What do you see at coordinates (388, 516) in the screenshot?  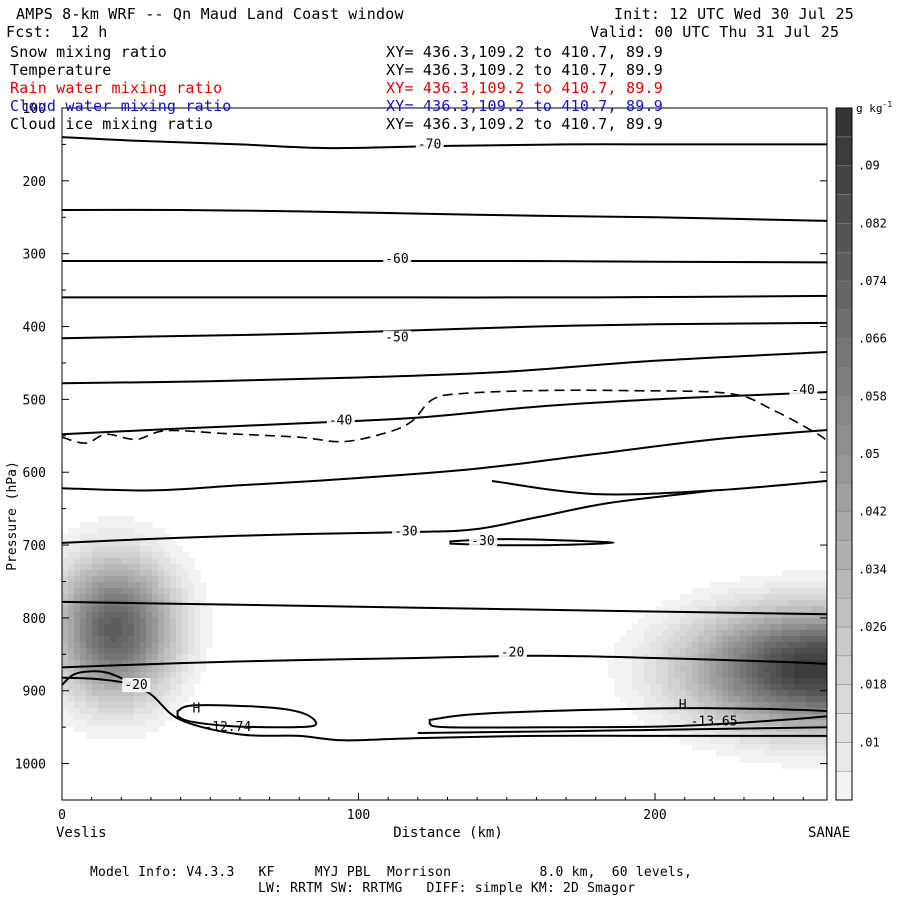 I see `temperature-contour-line` at bounding box center [388, 516].